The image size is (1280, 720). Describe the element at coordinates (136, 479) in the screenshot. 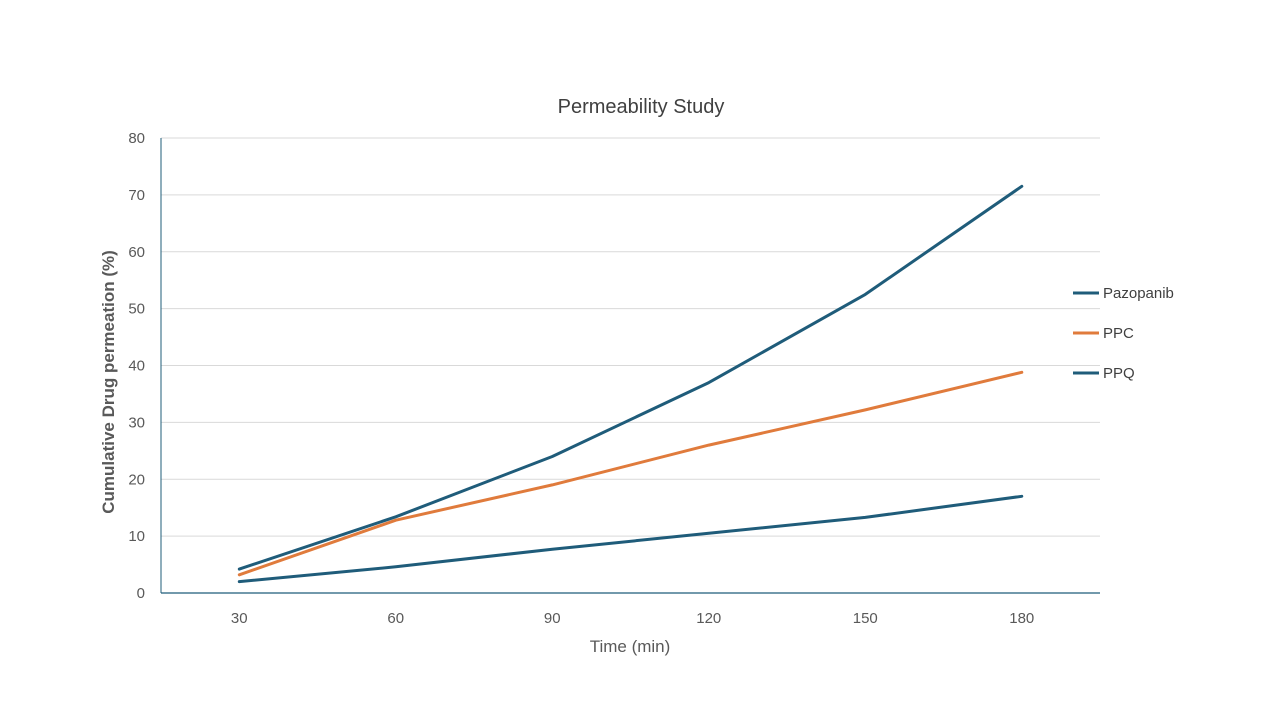

I see `y-tick-label: 20` at that location.